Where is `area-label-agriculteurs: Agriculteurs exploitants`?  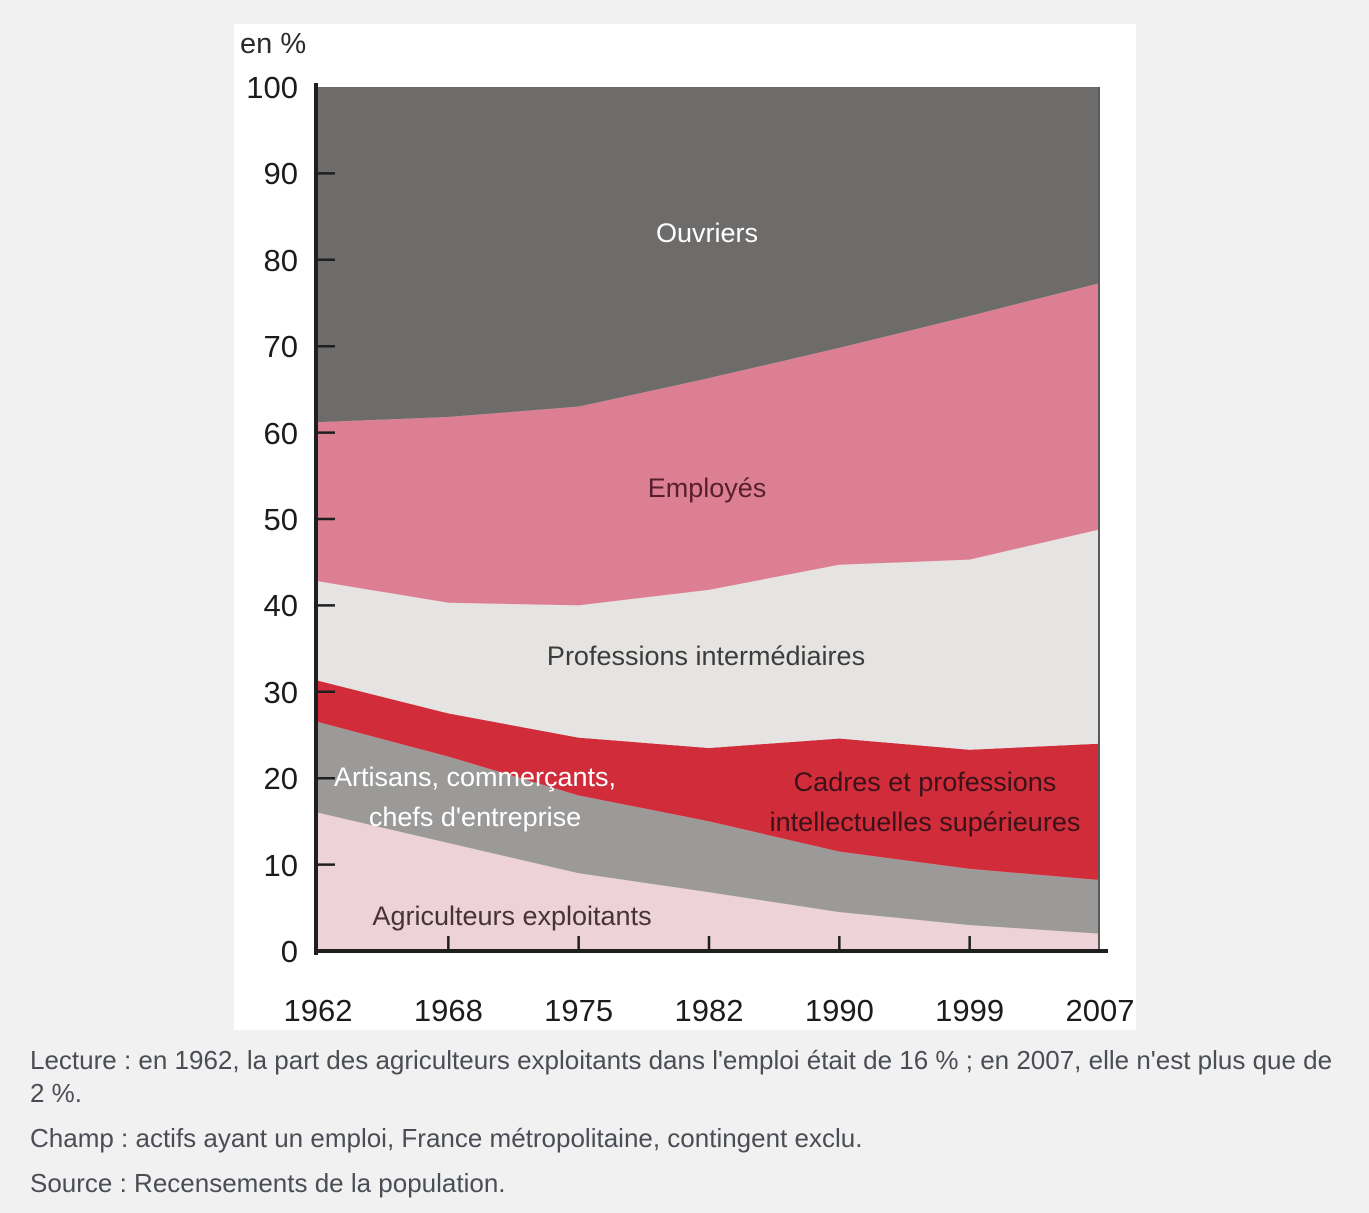
area-label-agriculteurs: Agriculteurs exploitants is located at coordinates (512, 916).